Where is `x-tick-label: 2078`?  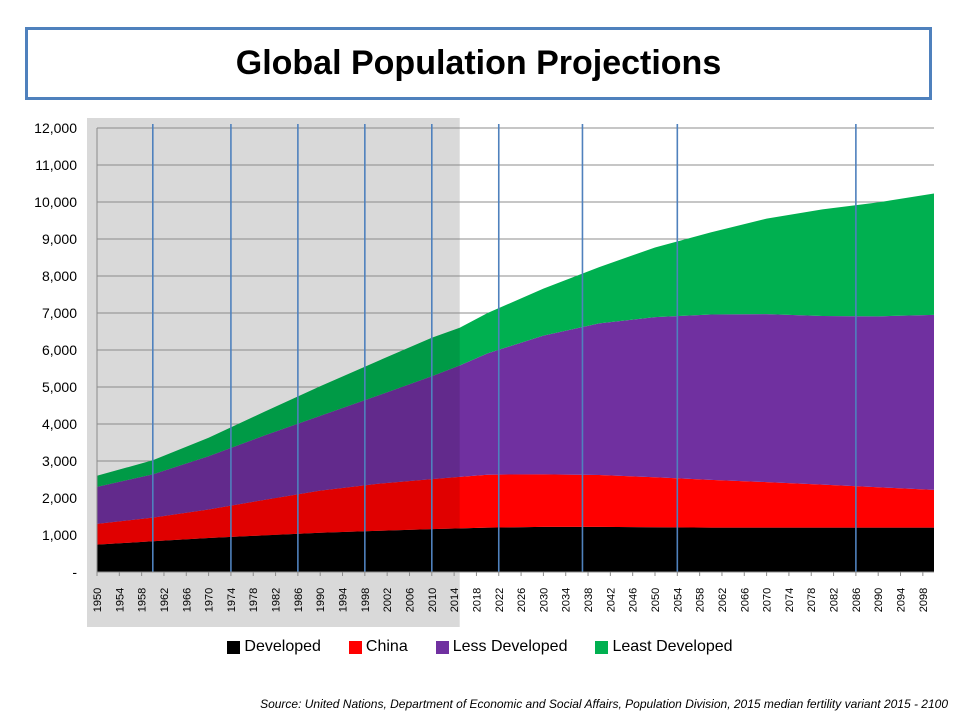 x-tick-label: 2078 is located at coordinates (812, 600).